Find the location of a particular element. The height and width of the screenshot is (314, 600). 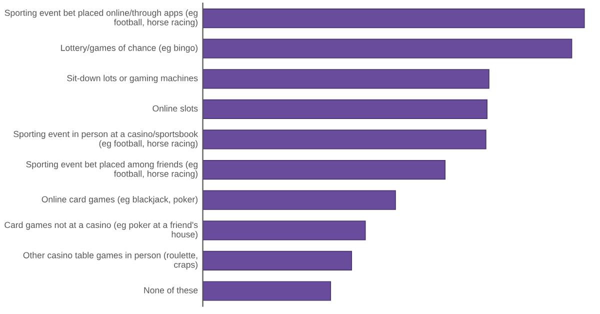

y-tick-label: Card games not at a casino (eg poker at a friend's house) is located at coordinates (101, 231).